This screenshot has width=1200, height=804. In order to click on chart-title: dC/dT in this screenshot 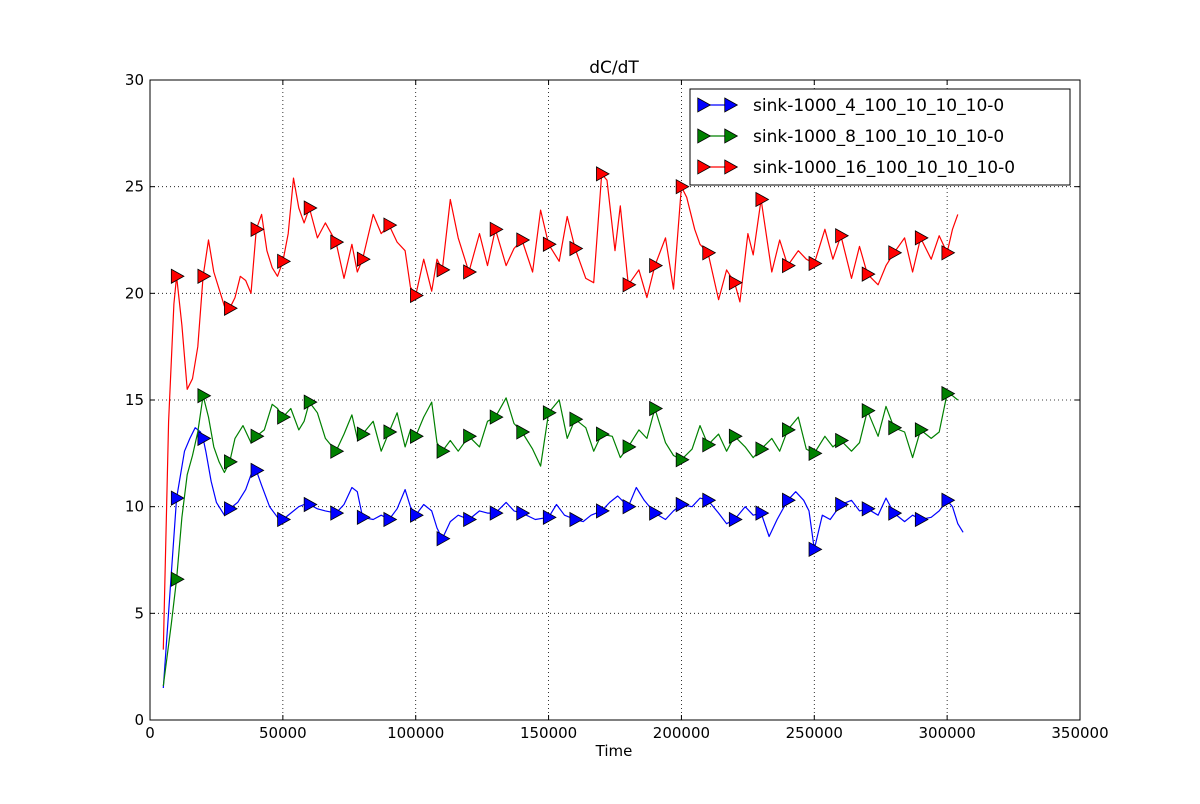, I will do `click(614, 68)`.